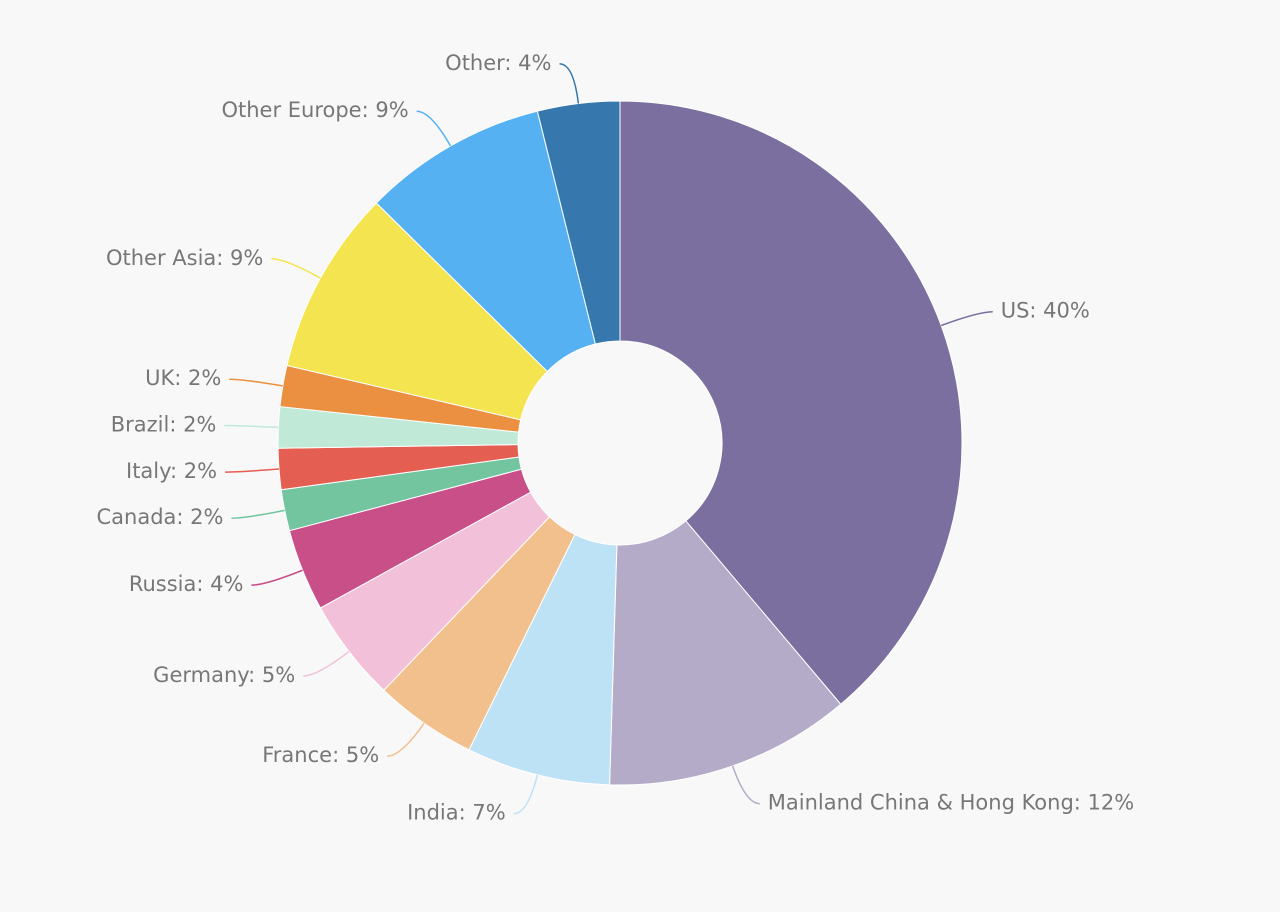 The width and height of the screenshot is (1280, 912). Describe the element at coordinates (456, 813) in the screenshot. I see `slice-label: India: 7%` at that location.